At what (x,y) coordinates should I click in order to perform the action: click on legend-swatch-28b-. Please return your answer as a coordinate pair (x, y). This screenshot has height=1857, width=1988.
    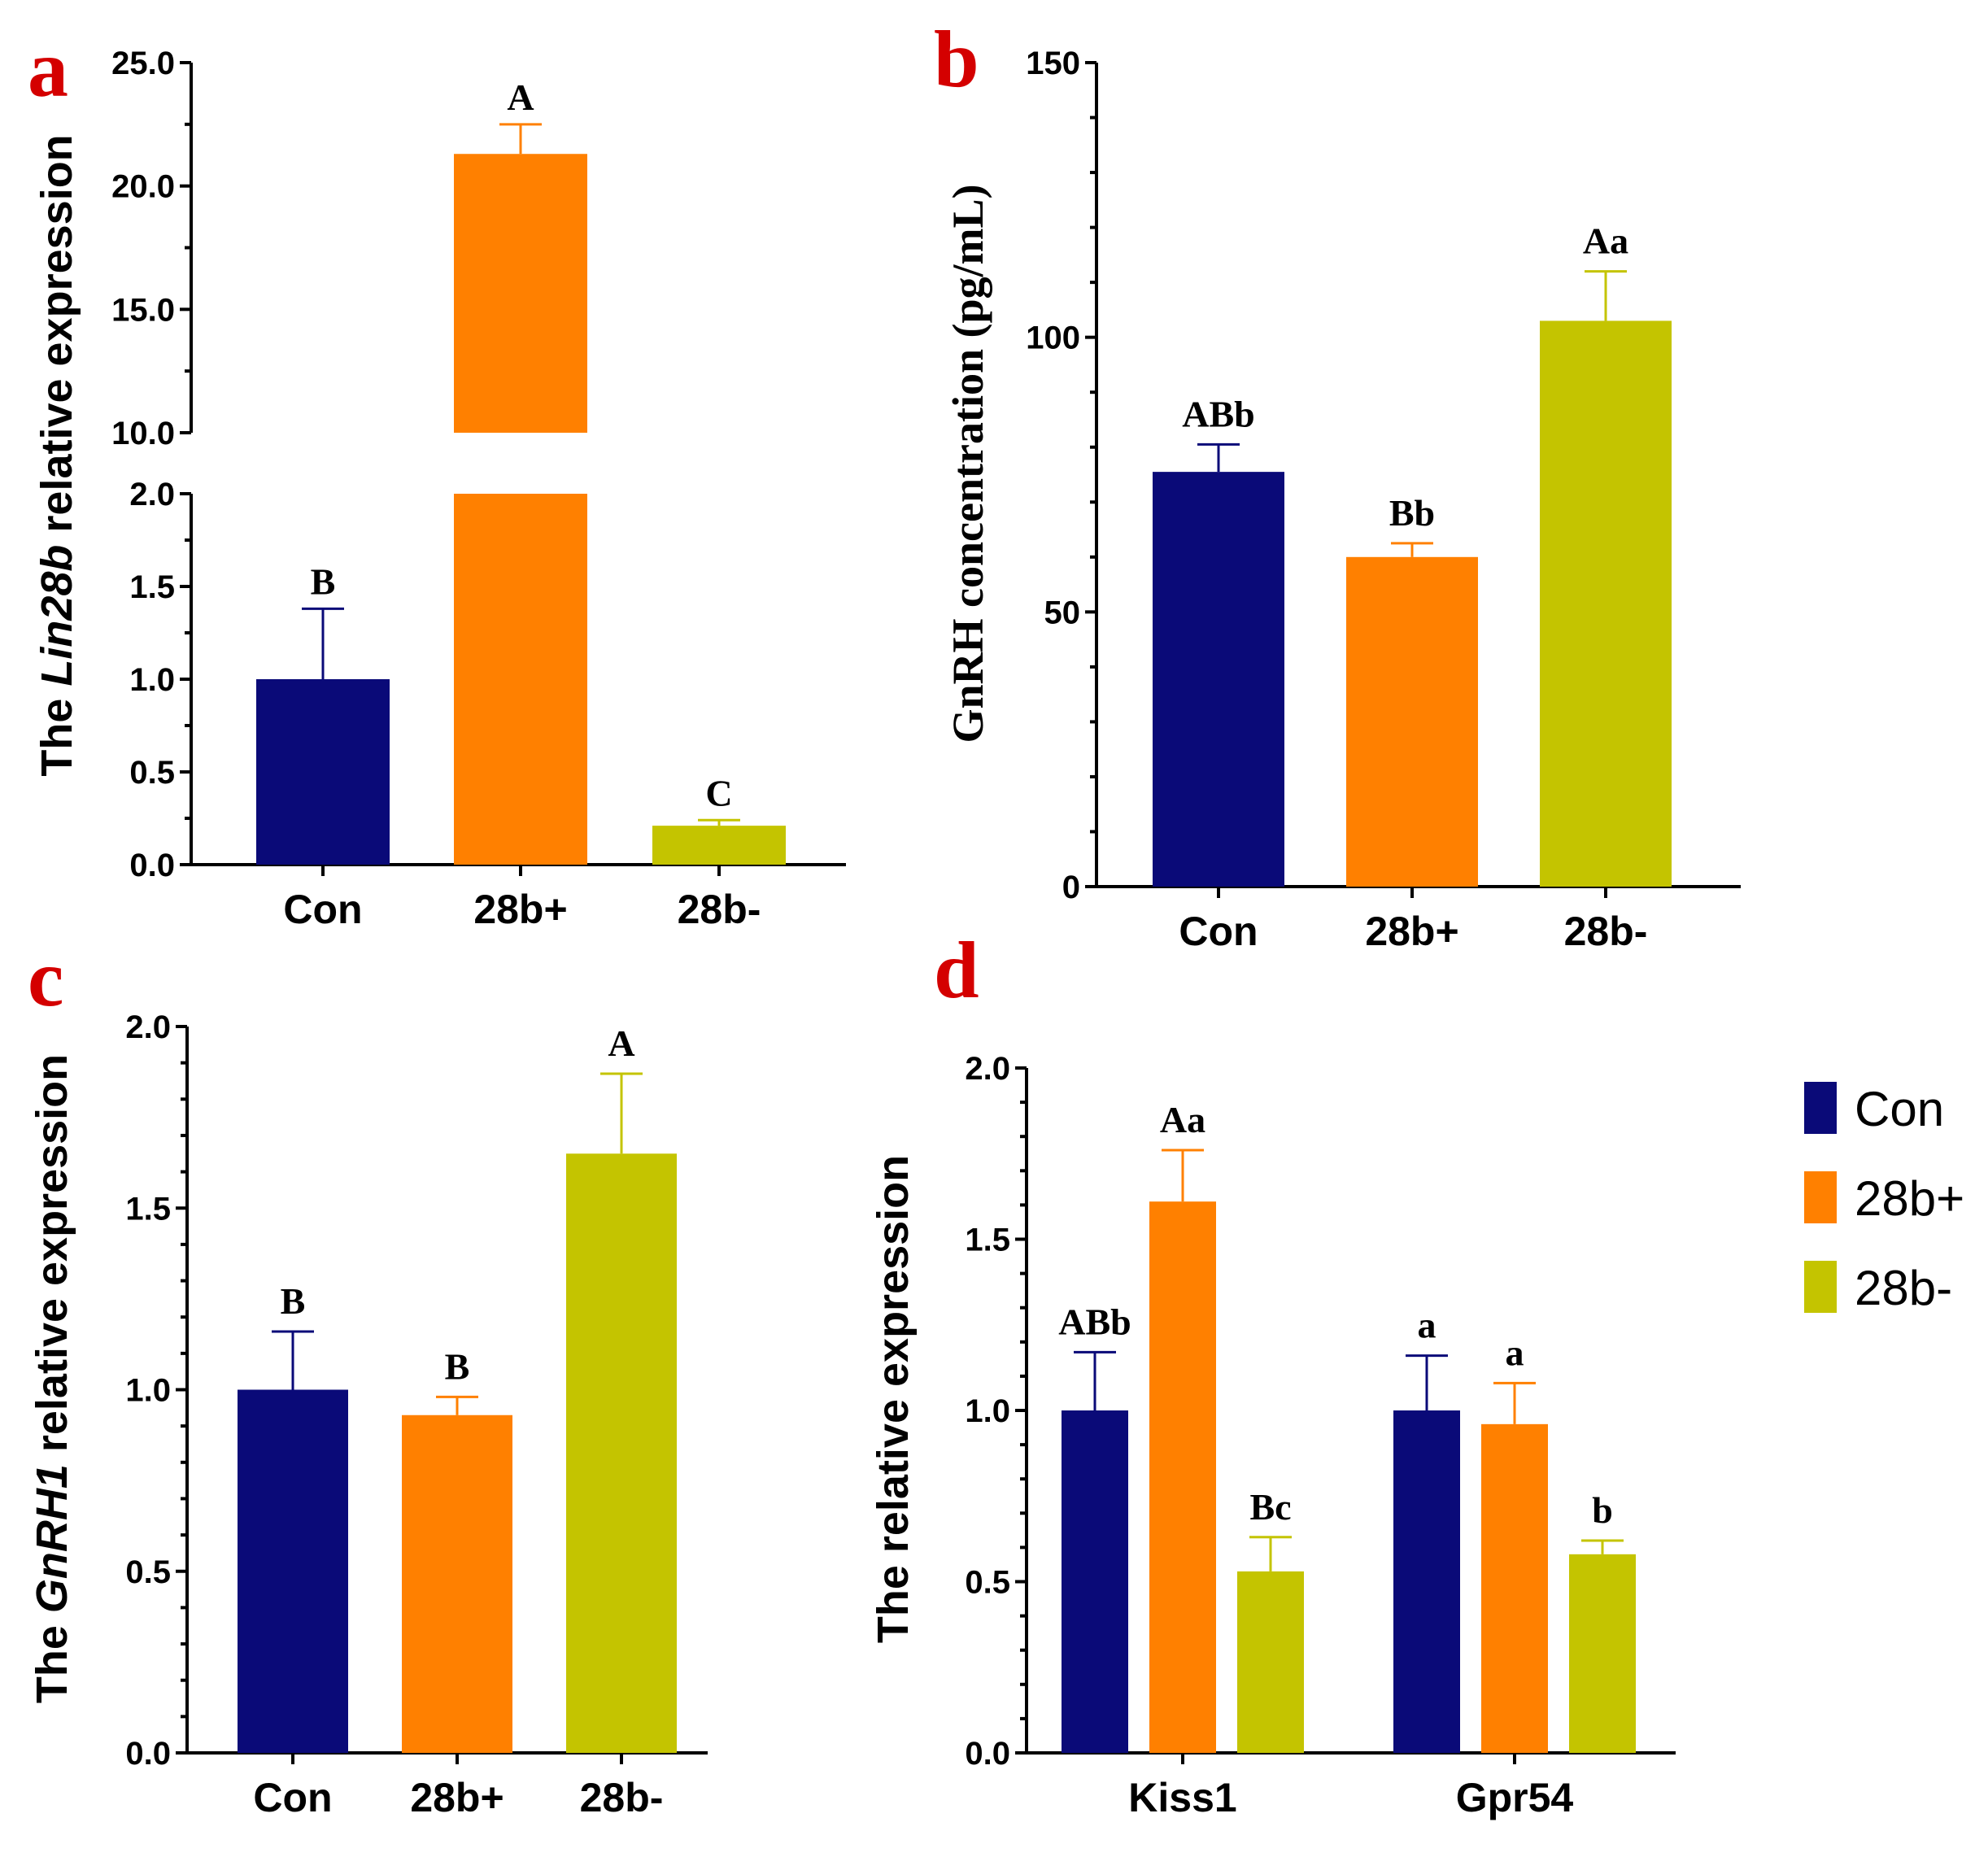
    Looking at the image, I should click on (1820, 1287).